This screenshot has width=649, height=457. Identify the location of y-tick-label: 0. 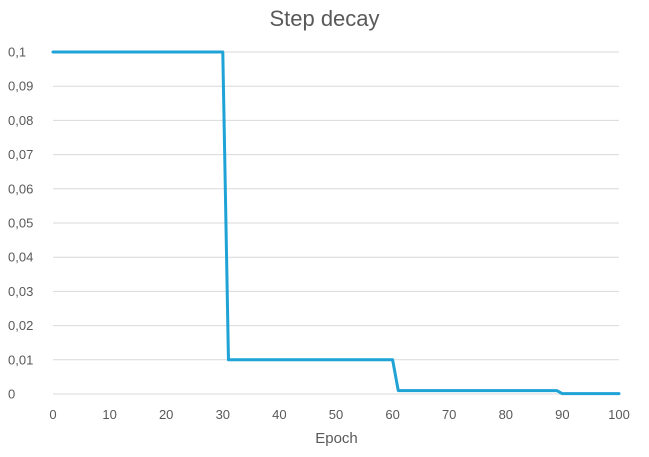
(11, 394).